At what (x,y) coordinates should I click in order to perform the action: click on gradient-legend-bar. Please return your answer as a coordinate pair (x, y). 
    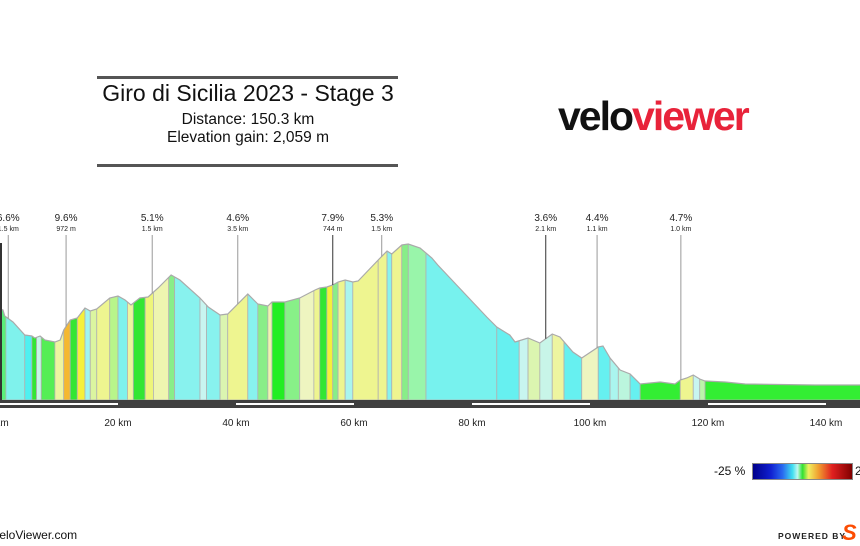
    Looking at the image, I should click on (802, 471).